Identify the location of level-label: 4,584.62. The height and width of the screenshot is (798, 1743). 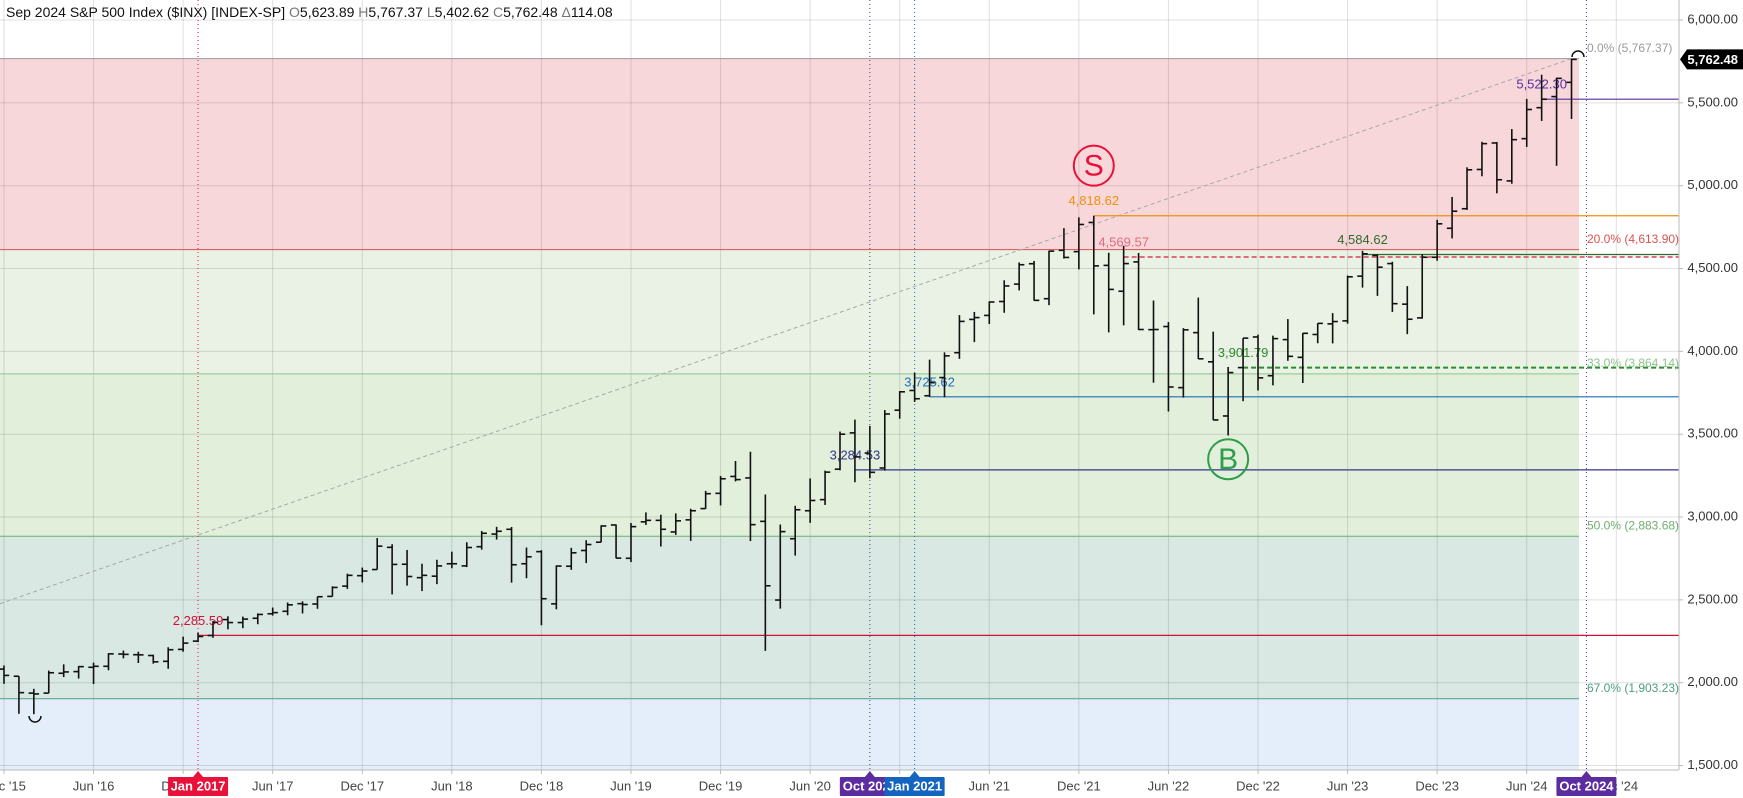
(1362, 239).